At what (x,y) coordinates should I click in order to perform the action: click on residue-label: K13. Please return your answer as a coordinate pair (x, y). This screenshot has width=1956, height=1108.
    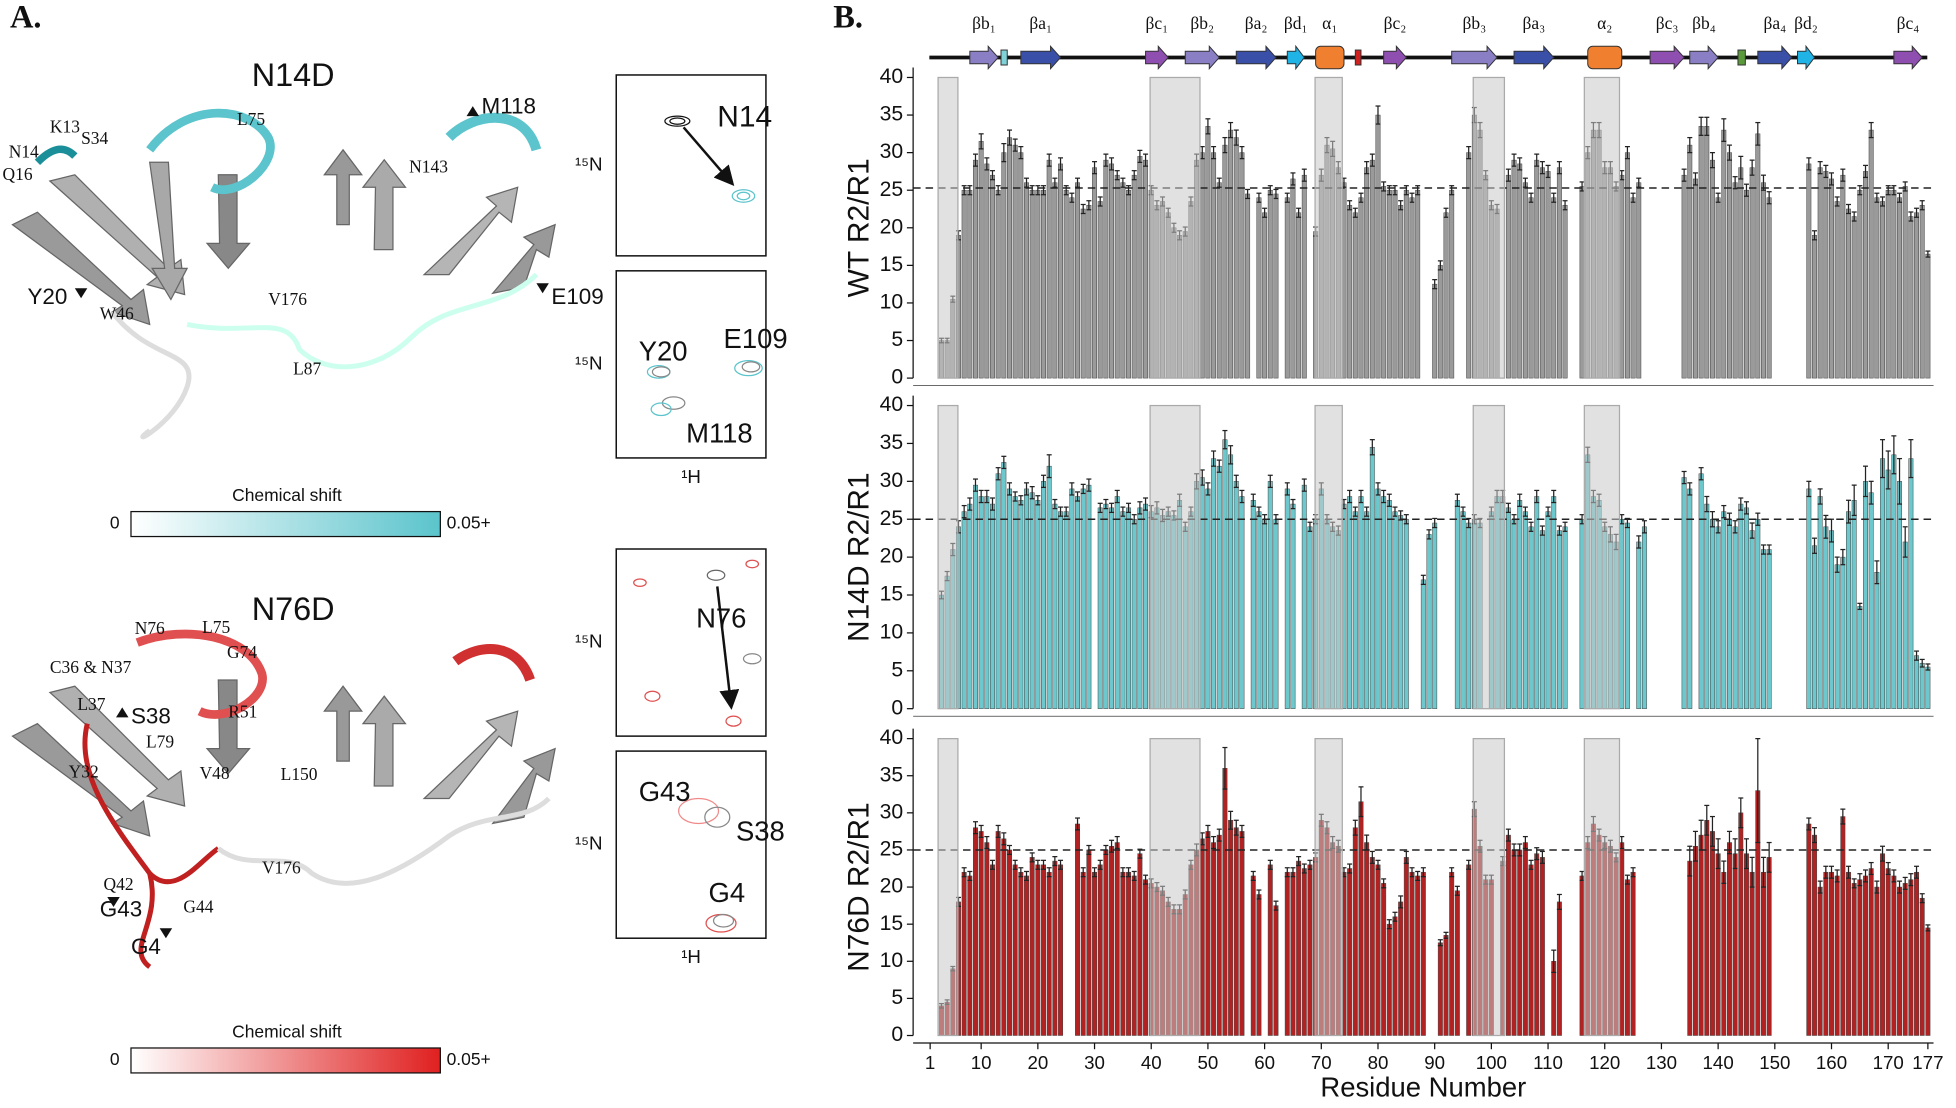
    Looking at the image, I should click on (65, 127).